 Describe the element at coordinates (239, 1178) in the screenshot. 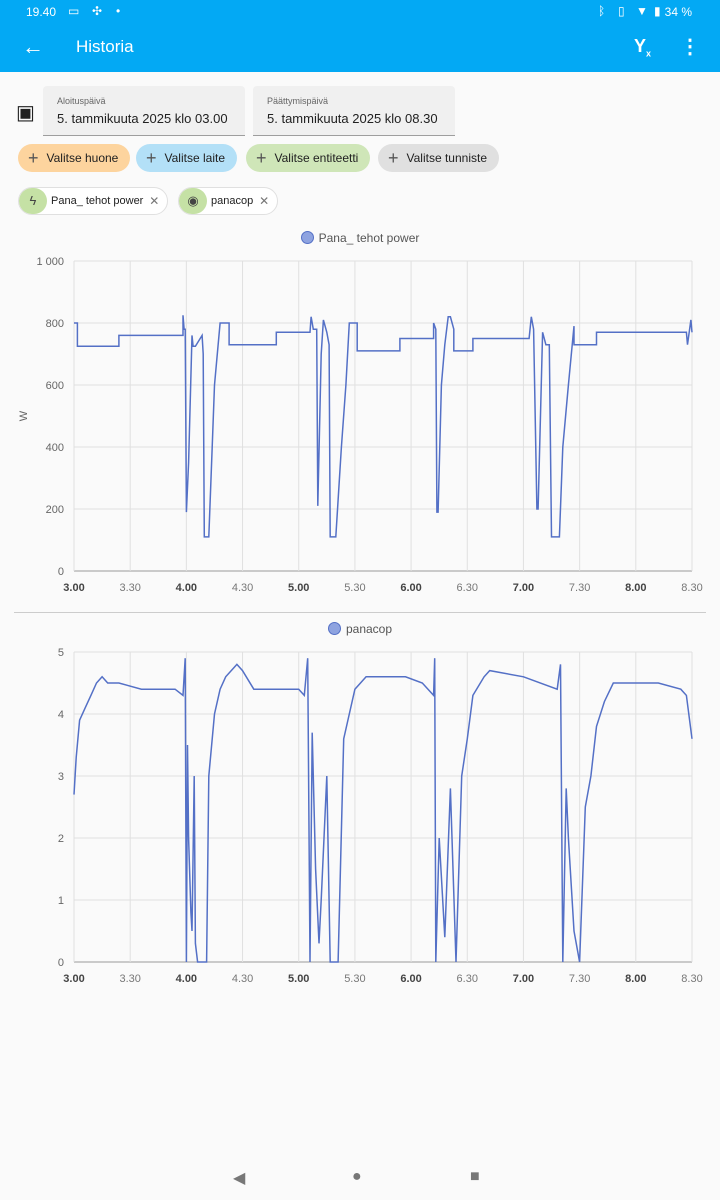

I see `nav-back-button: ◀` at that location.